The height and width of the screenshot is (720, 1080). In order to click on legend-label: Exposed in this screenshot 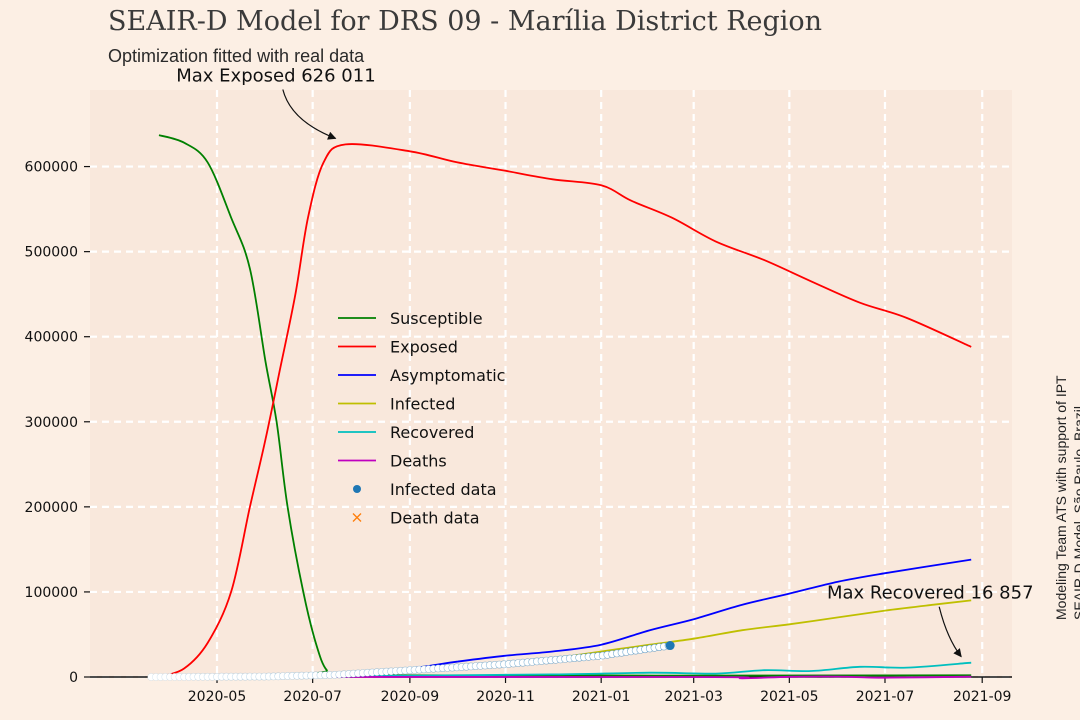, I will do `click(424, 347)`.